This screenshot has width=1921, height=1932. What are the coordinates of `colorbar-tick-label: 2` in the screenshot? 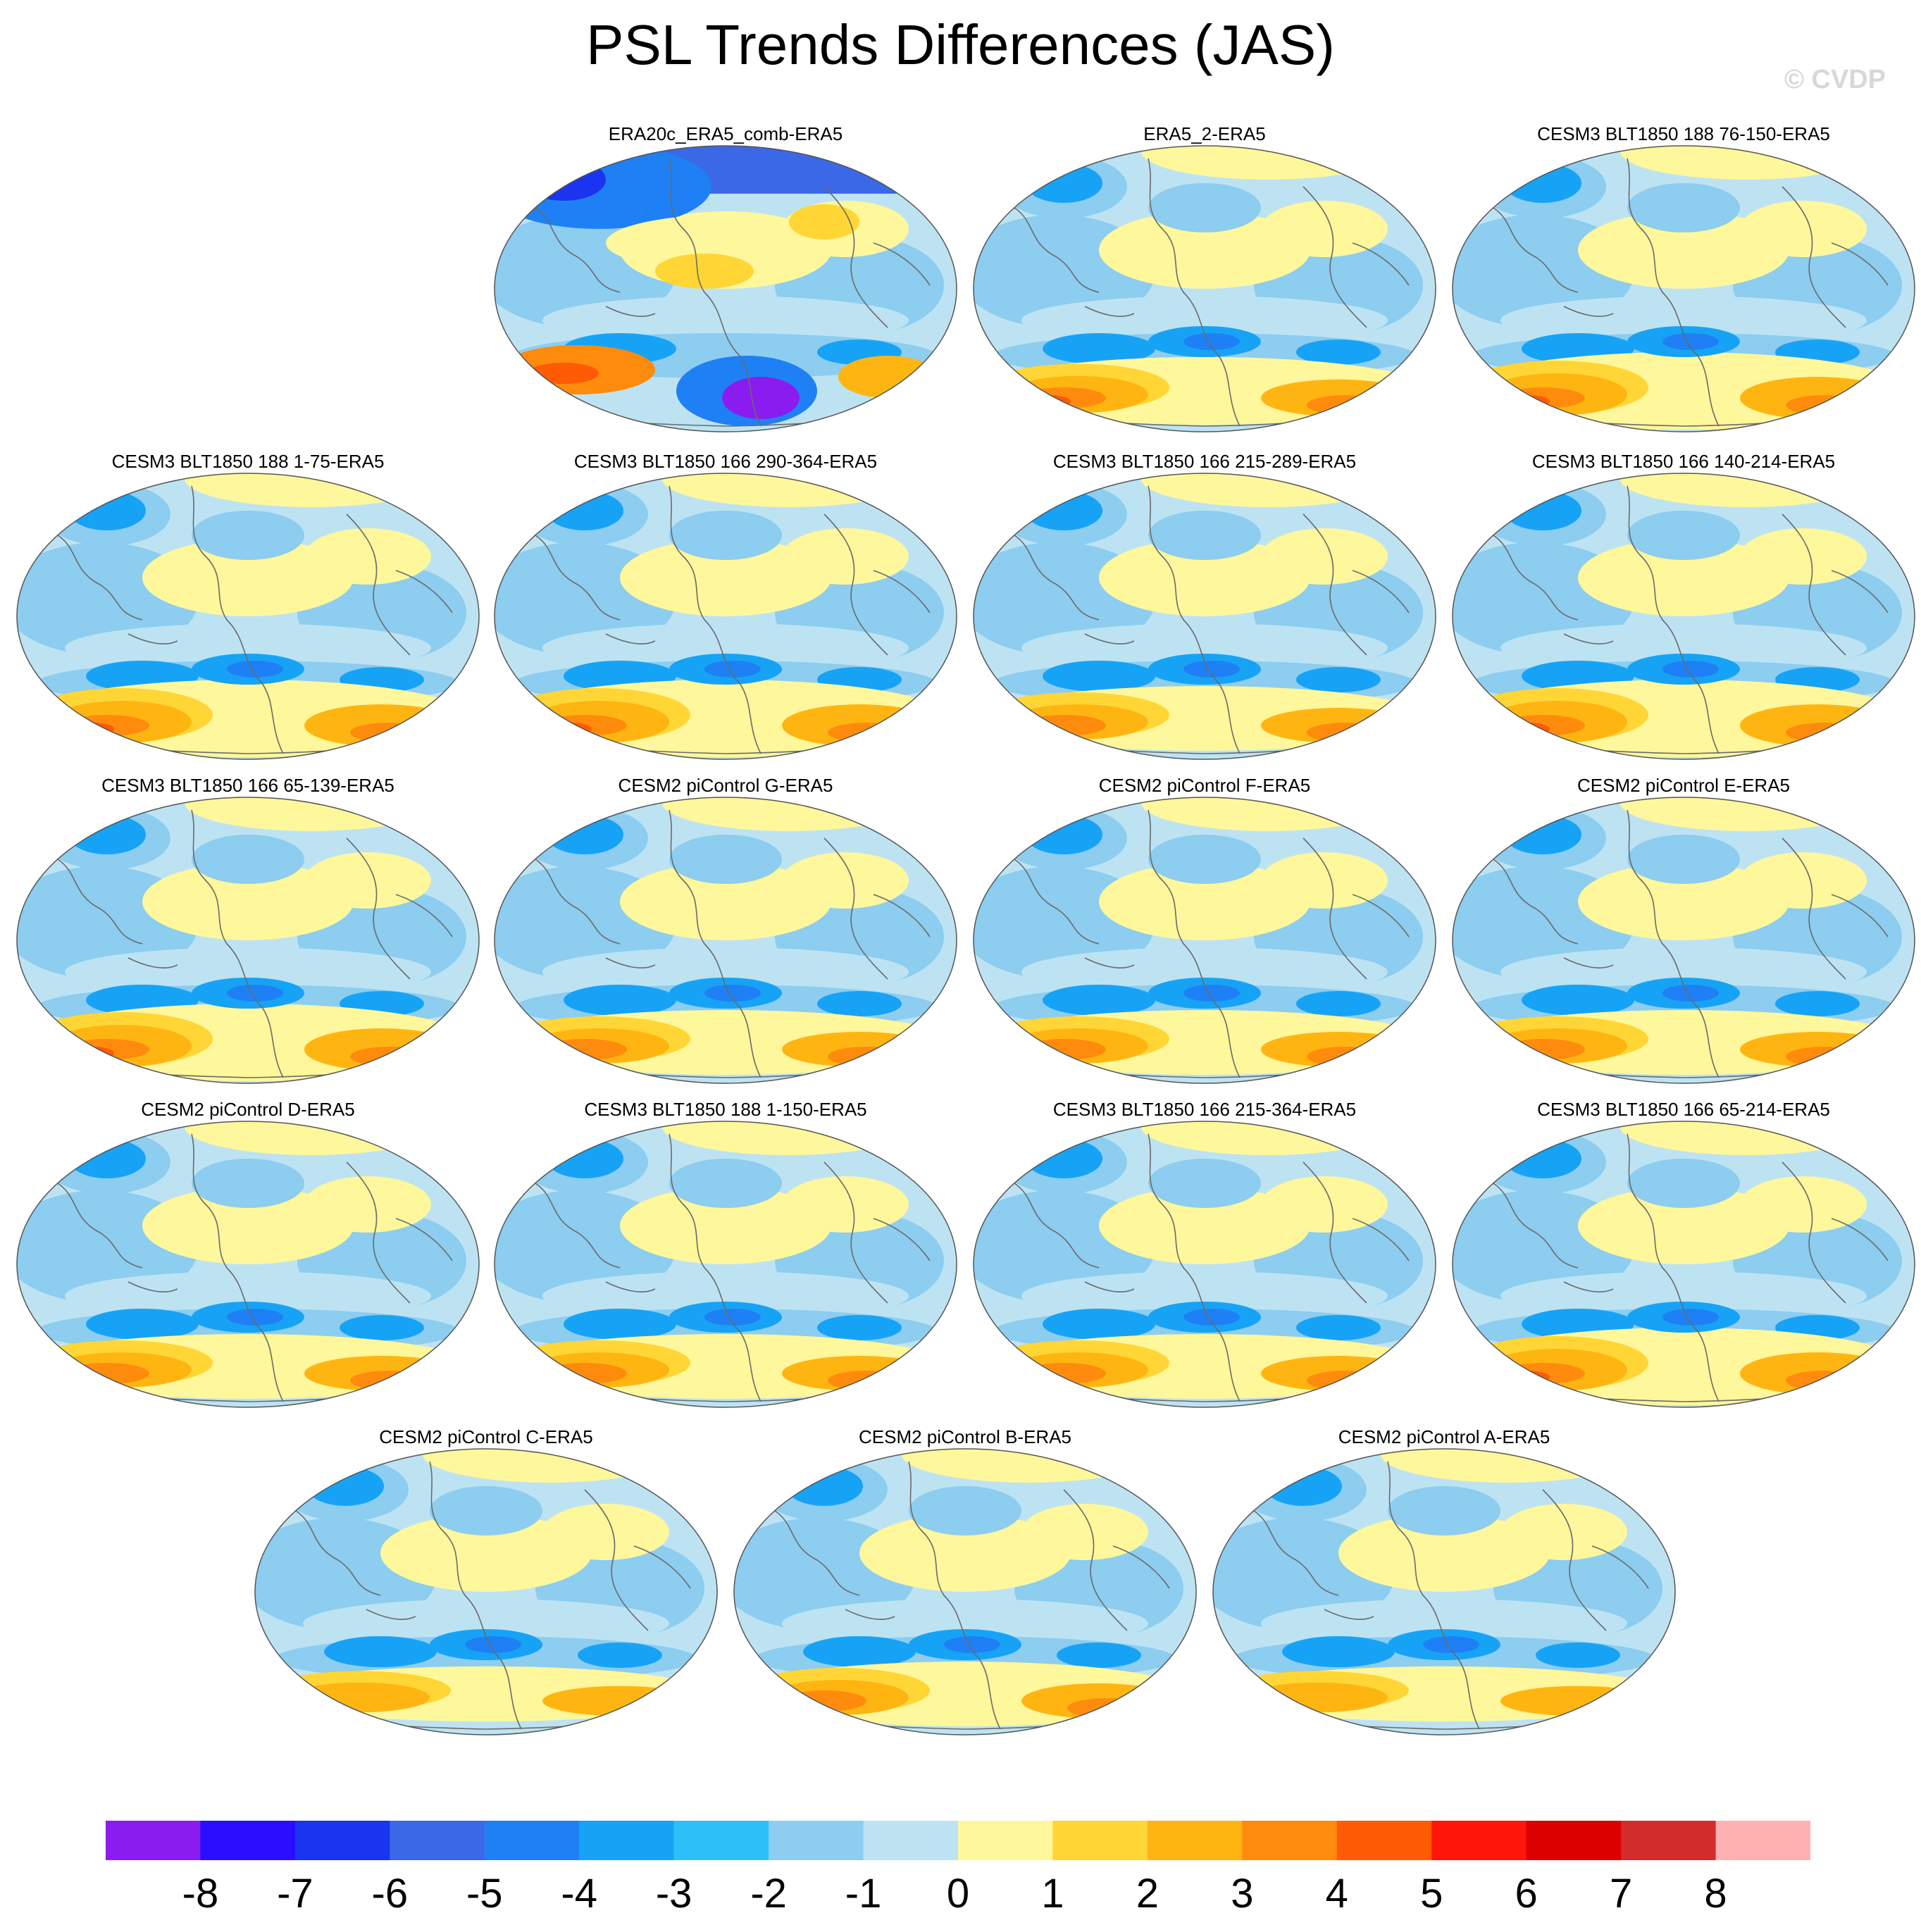 It's located at (1148, 1894).